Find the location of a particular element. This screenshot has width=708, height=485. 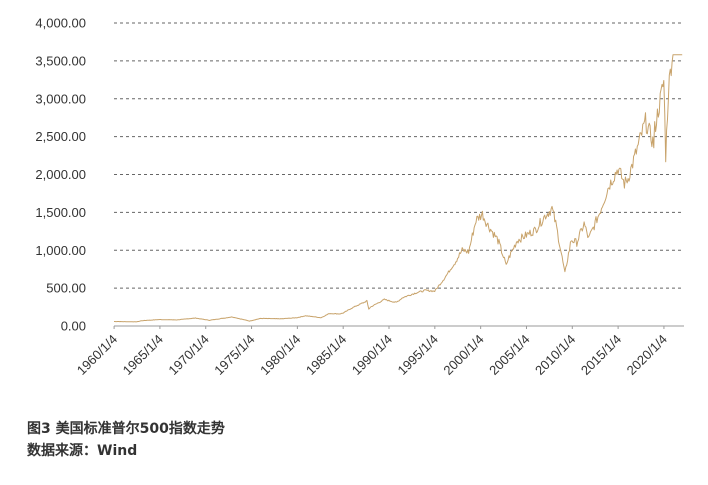

data-source-note: 数据来源：Wind is located at coordinates (82, 451).